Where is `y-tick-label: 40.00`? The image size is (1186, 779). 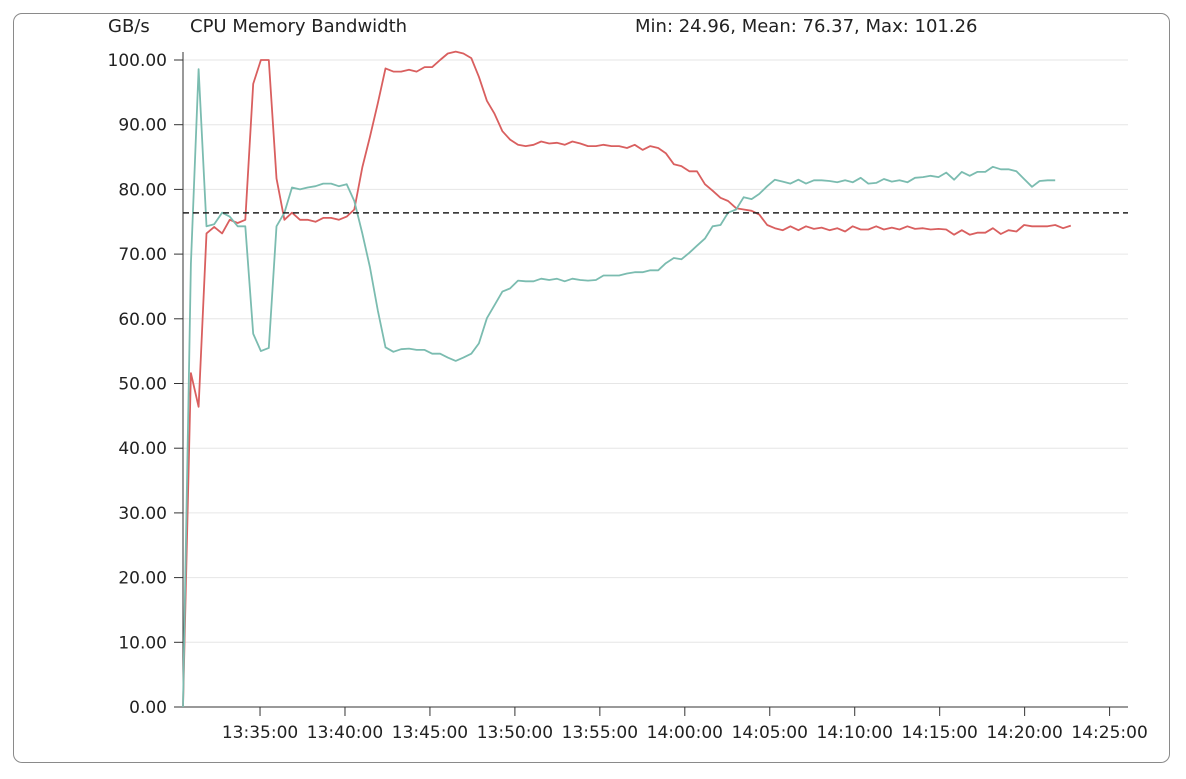 y-tick-label: 40.00 is located at coordinates (142, 449).